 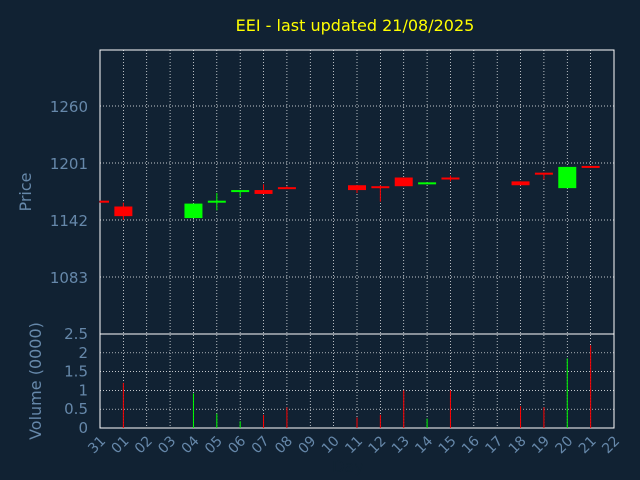 I want to click on x-tick-label: 03, so click(x=167, y=445).